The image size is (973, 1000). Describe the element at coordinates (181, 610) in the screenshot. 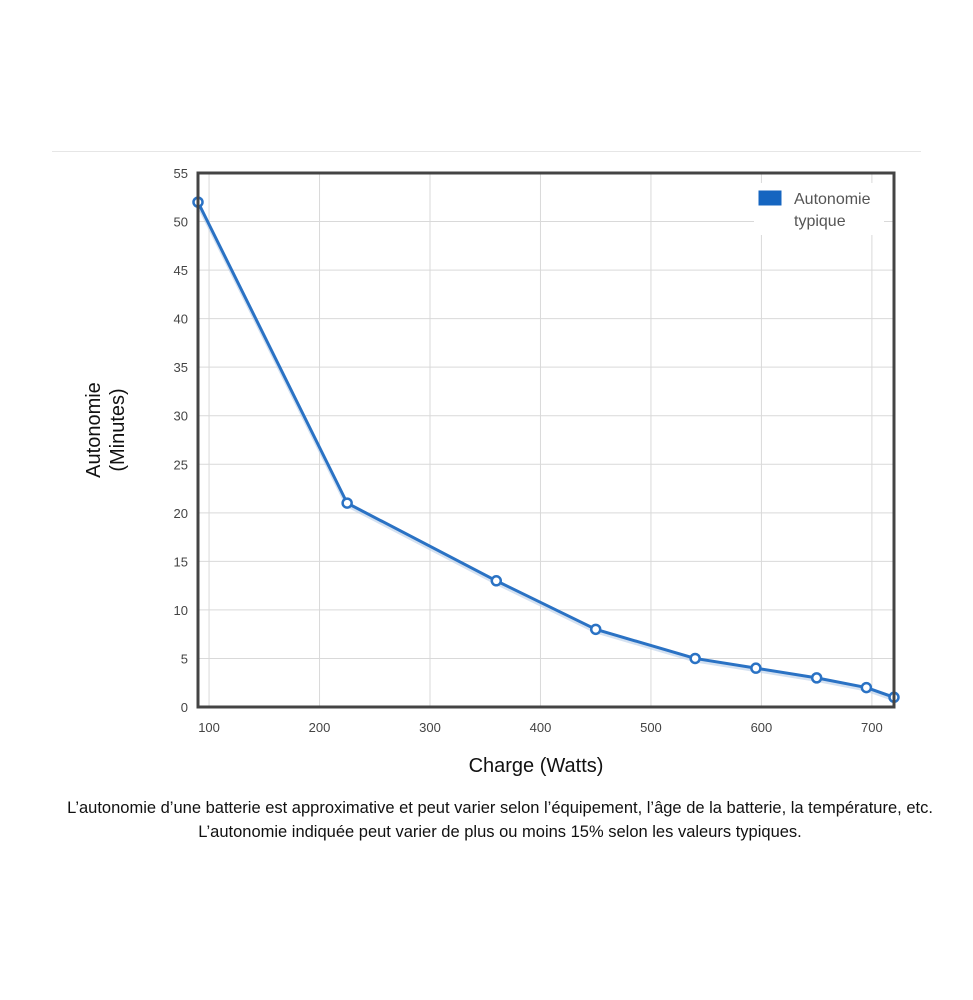

I see `y-tick-label: 10` at that location.